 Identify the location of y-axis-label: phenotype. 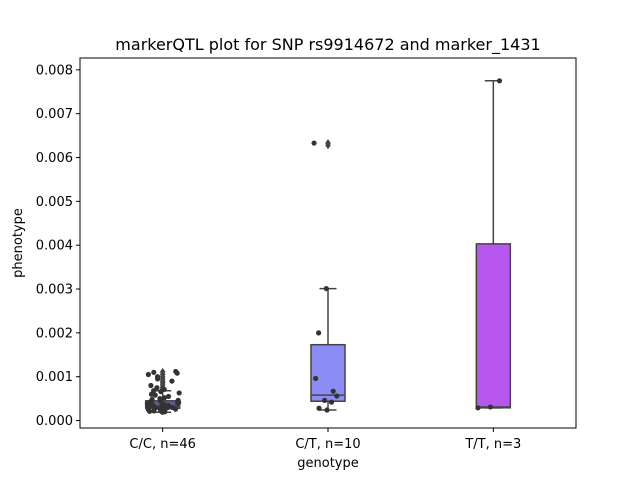
(18, 243).